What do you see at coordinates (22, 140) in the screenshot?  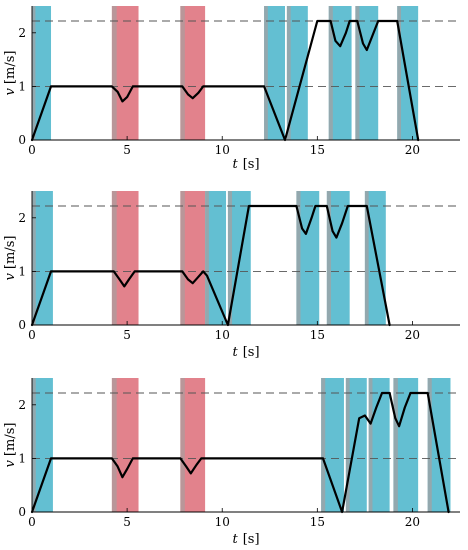 I see `panel-1-y-tick-label-0: 0` at bounding box center [22, 140].